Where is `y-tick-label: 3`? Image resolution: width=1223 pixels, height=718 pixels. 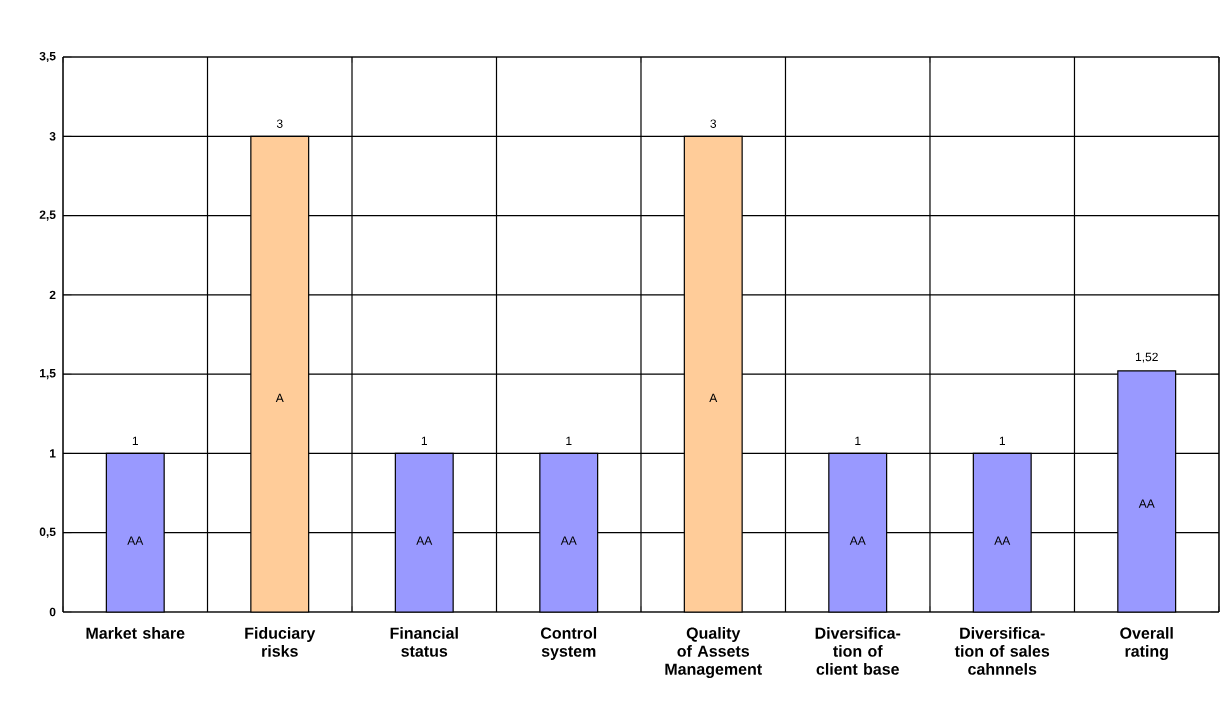 y-tick-label: 3 is located at coordinates (52, 136).